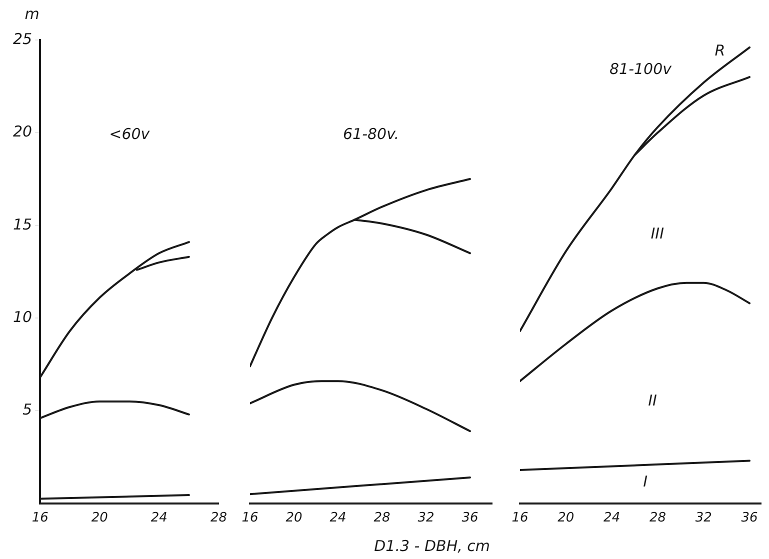  What do you see at coordinates (432, 545) in the screenshot?
I see `x-axis-title: D1.3 - DBH, cm` at bounding box center [432, 545].